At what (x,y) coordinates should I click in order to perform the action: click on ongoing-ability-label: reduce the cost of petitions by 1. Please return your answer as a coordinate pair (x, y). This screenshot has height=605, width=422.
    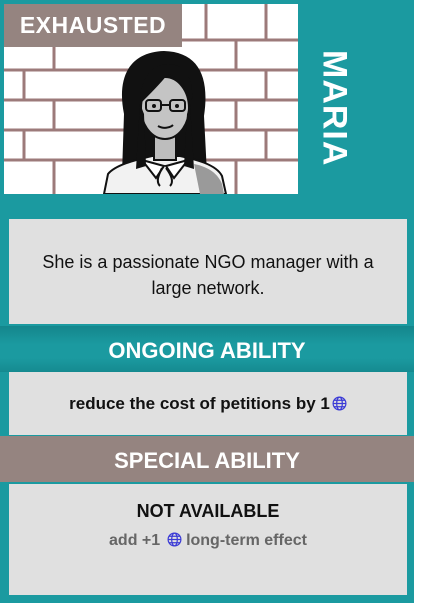
    Looking at the image, I should click on (199, 403).